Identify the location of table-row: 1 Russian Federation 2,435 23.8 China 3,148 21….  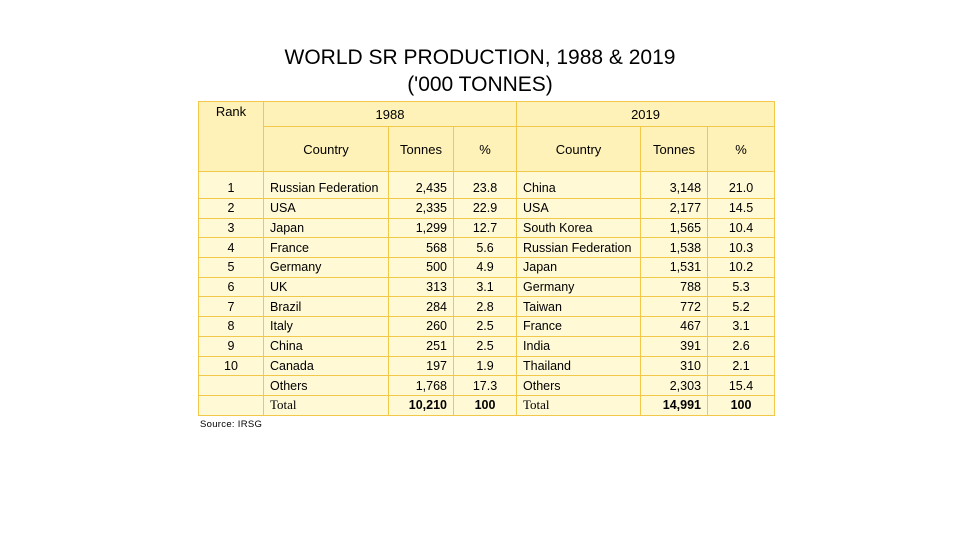
(487, 185).